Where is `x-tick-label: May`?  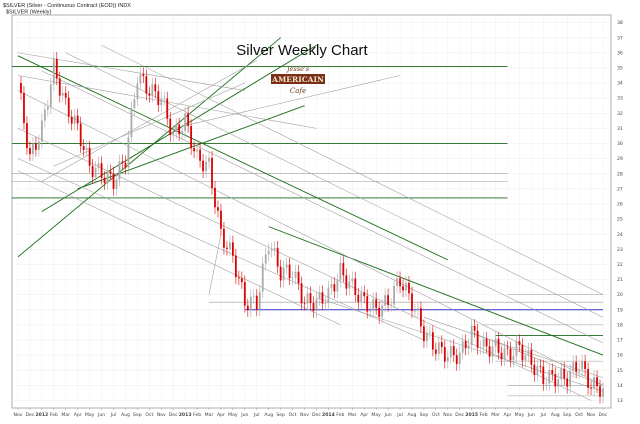 x-tick-label: May is located at coordinates (90, 415).